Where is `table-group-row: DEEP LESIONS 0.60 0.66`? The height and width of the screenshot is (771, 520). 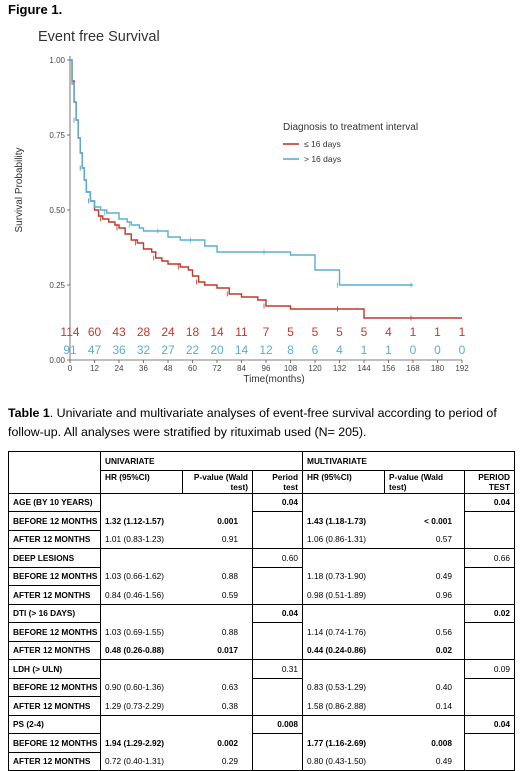
table-group-row: DEEP LESIONS 0.60 0.66 is located at coordinates (262, 558).